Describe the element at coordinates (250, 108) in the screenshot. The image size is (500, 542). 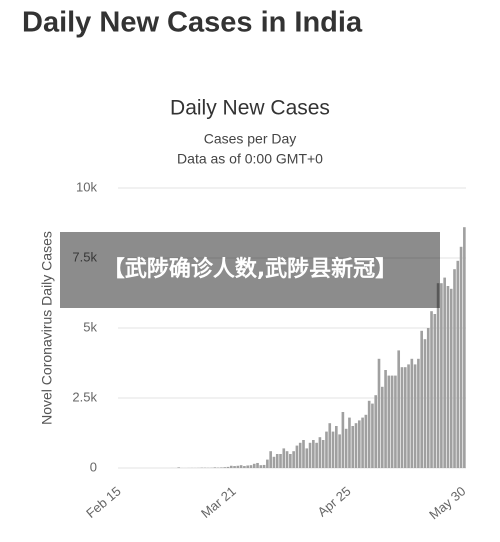
I see `chart-title: Daily New Cases` at that location.